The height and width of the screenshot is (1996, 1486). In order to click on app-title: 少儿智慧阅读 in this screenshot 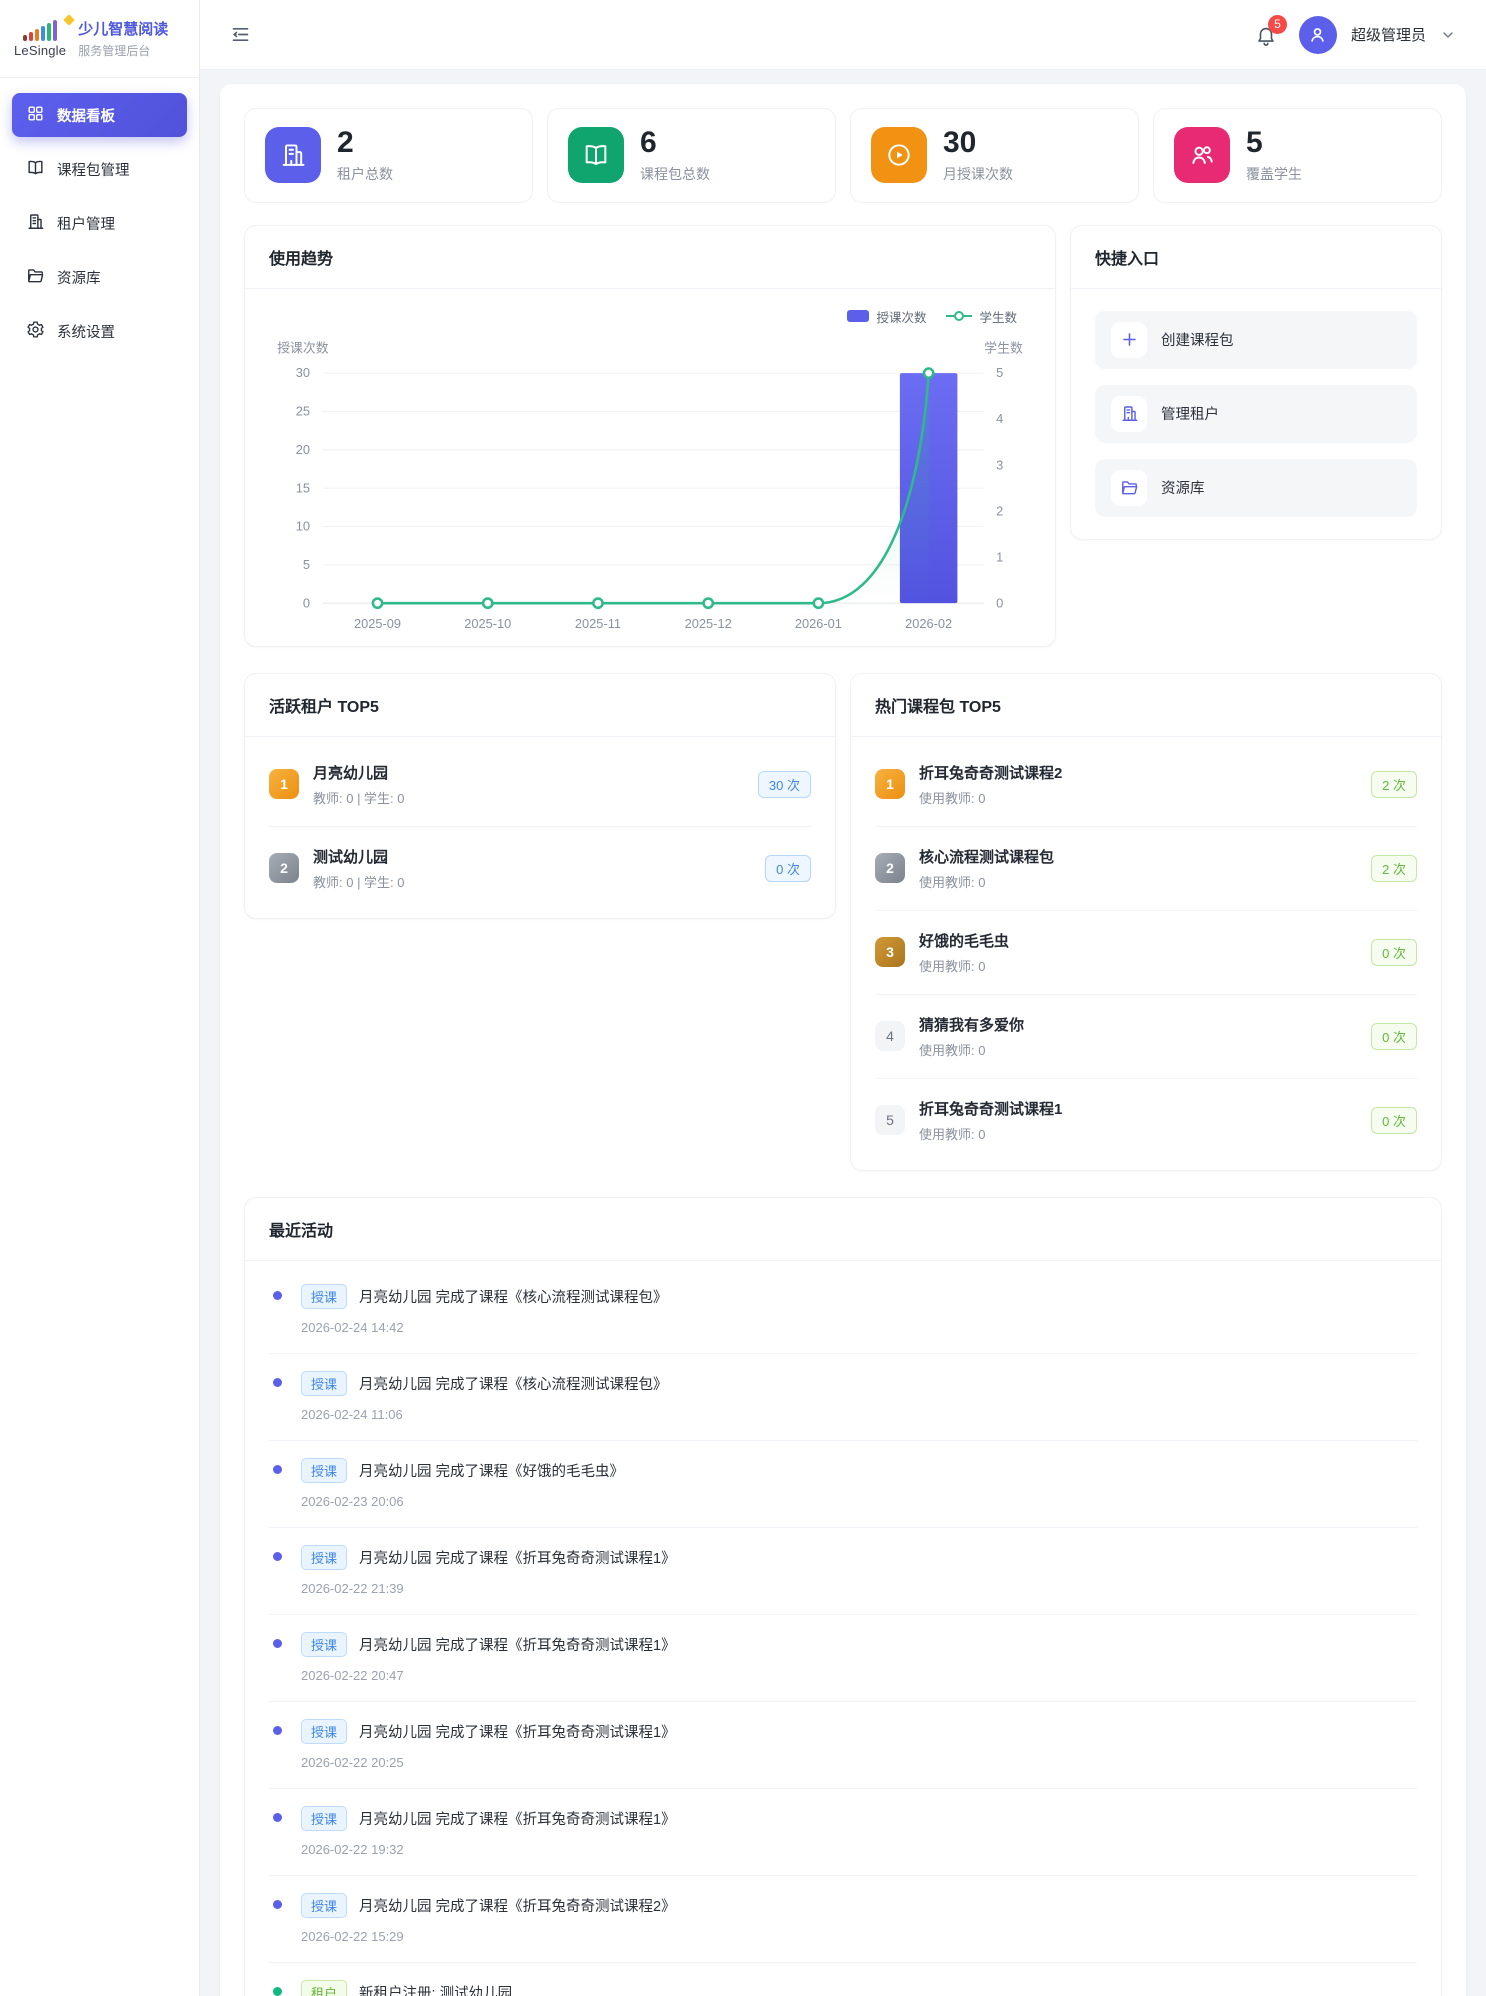, I will do `click(123, 29)`.